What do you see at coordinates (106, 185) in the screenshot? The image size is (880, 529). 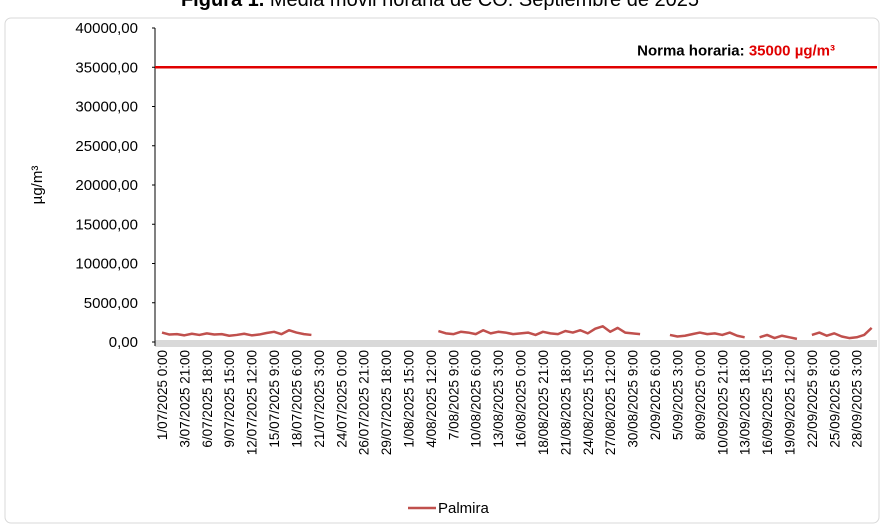 I see `y-tick-label: 20000,00` at bounding box center [106, 185].